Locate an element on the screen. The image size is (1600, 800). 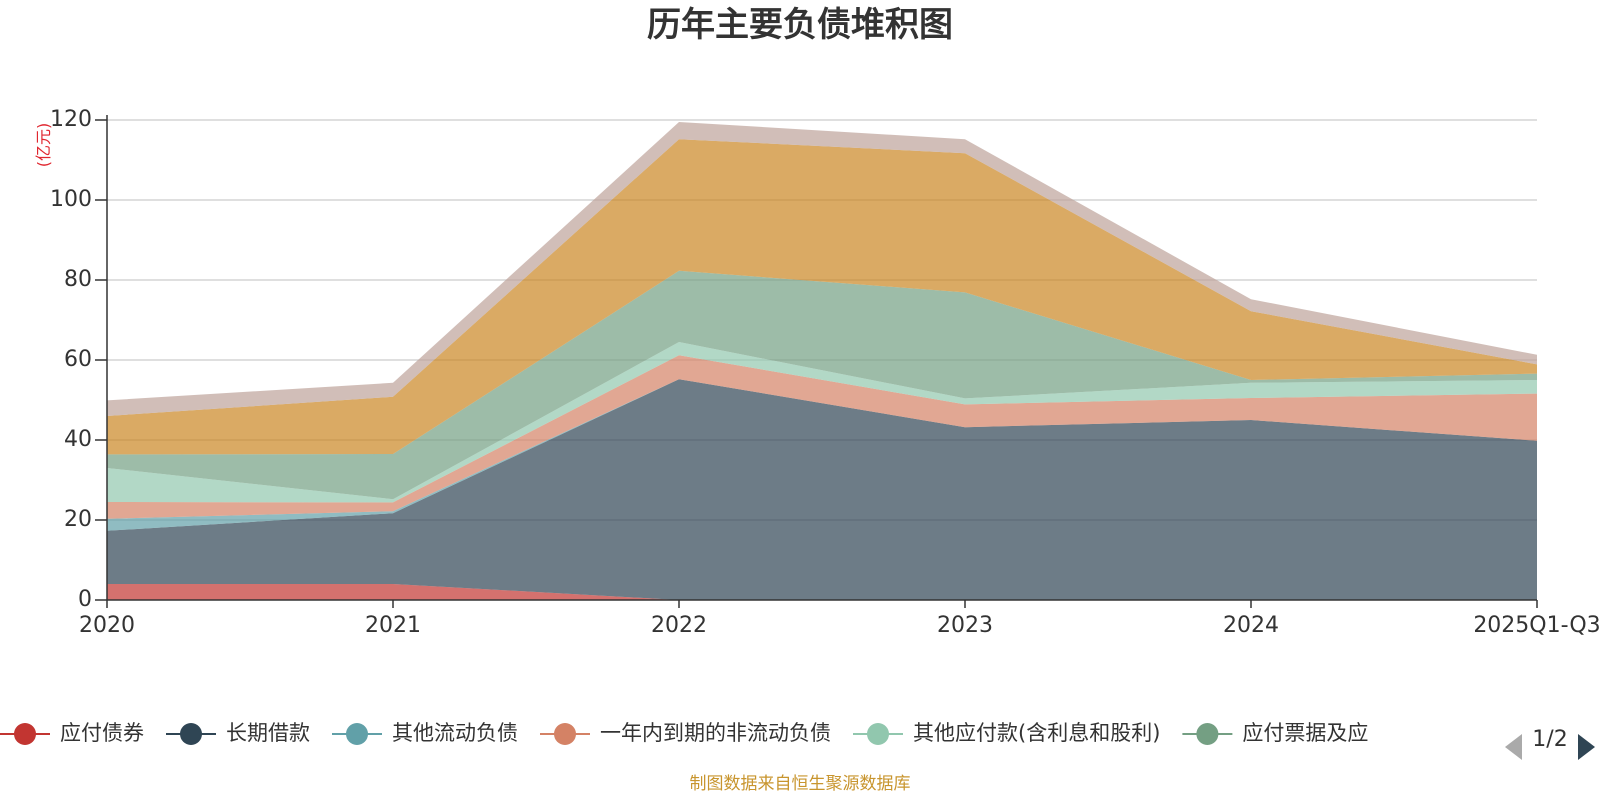
legend-page-indicator: 1/2 is located at coordinates (1549, 739).